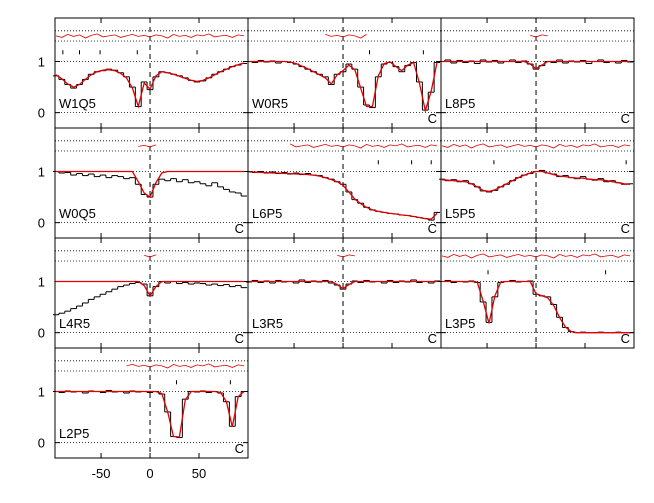  What do you see at coordinates (101, 473) in the screenshot?
I see `x-tick-label: -50` at bounding box center [101, 473].